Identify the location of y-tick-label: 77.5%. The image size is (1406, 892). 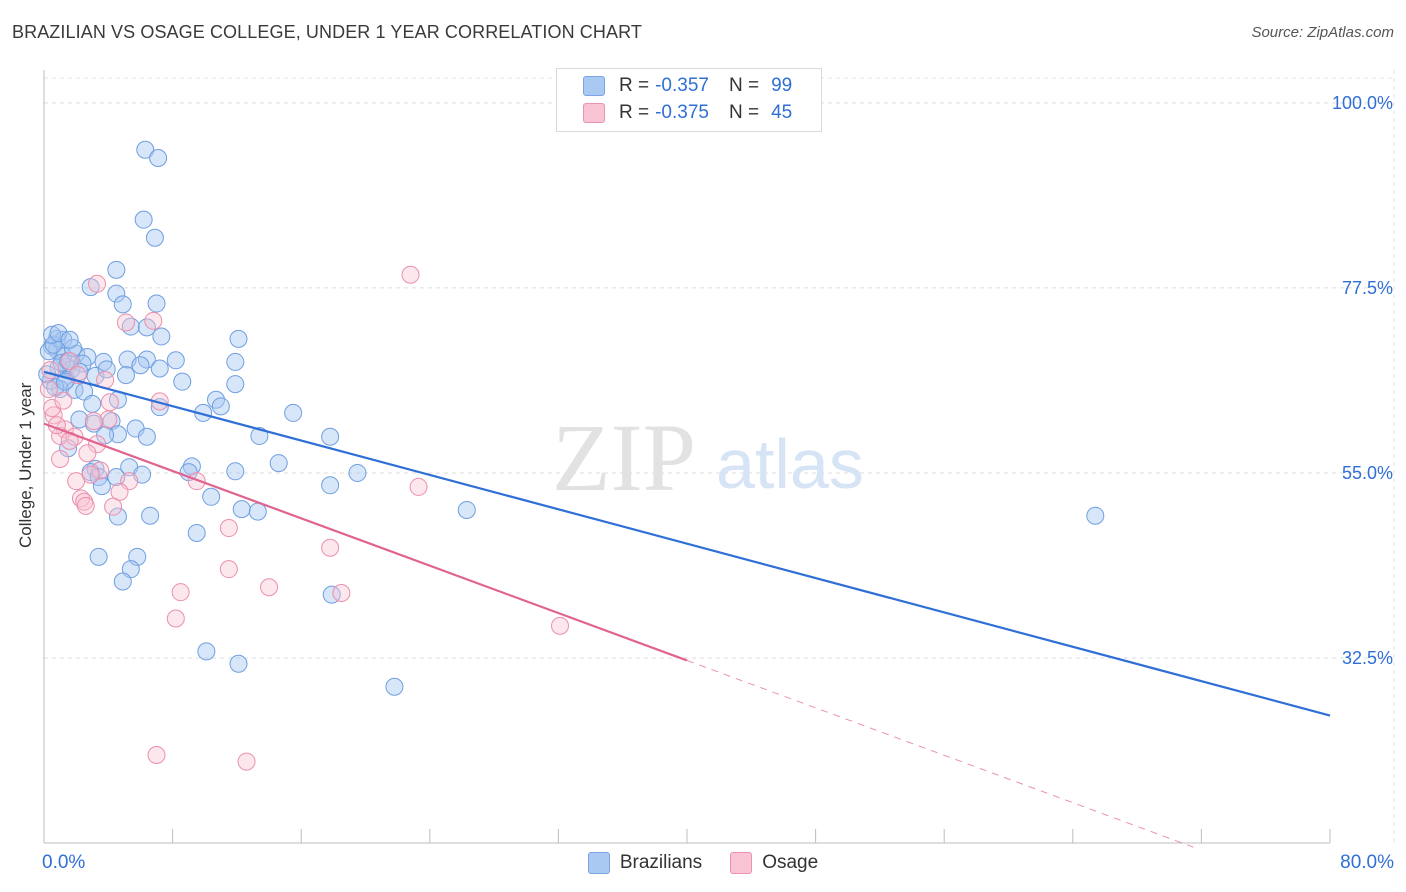
(1367, 288).